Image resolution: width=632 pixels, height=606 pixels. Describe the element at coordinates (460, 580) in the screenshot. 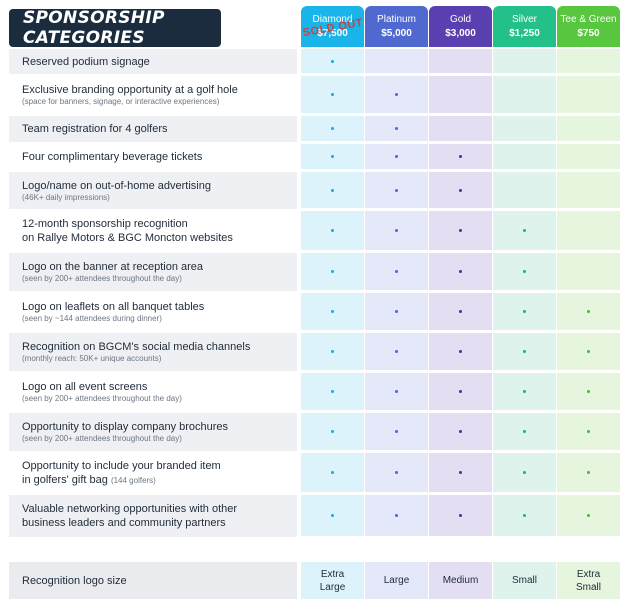

I see `logo-size-line: Medium` at that location.